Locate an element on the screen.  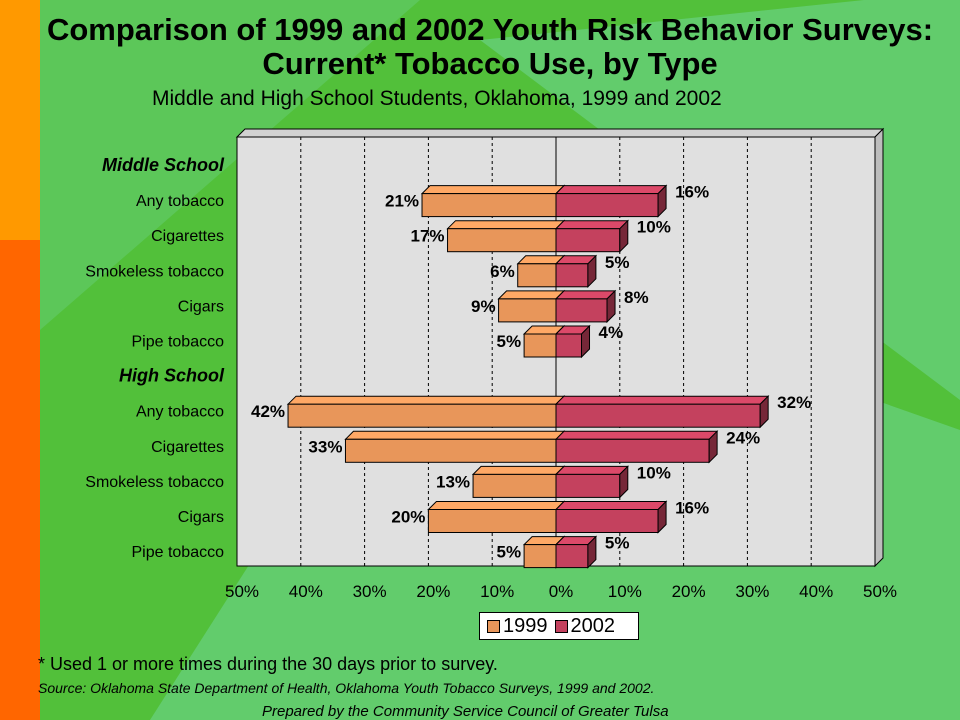
data-label-1999: 20% is located at coordinates (408, 517).